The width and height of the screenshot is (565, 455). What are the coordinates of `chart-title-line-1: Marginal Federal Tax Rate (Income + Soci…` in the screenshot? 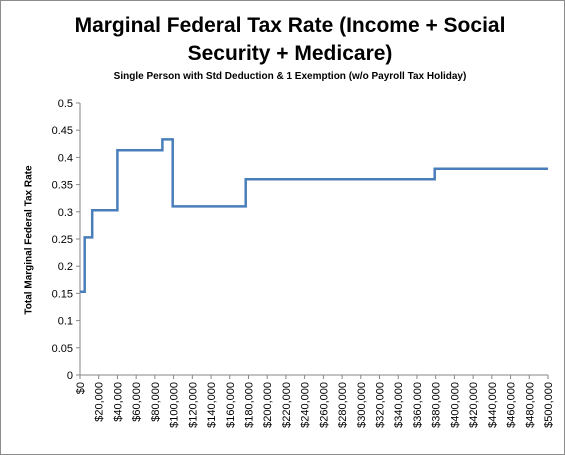 It's located at (290, 25).